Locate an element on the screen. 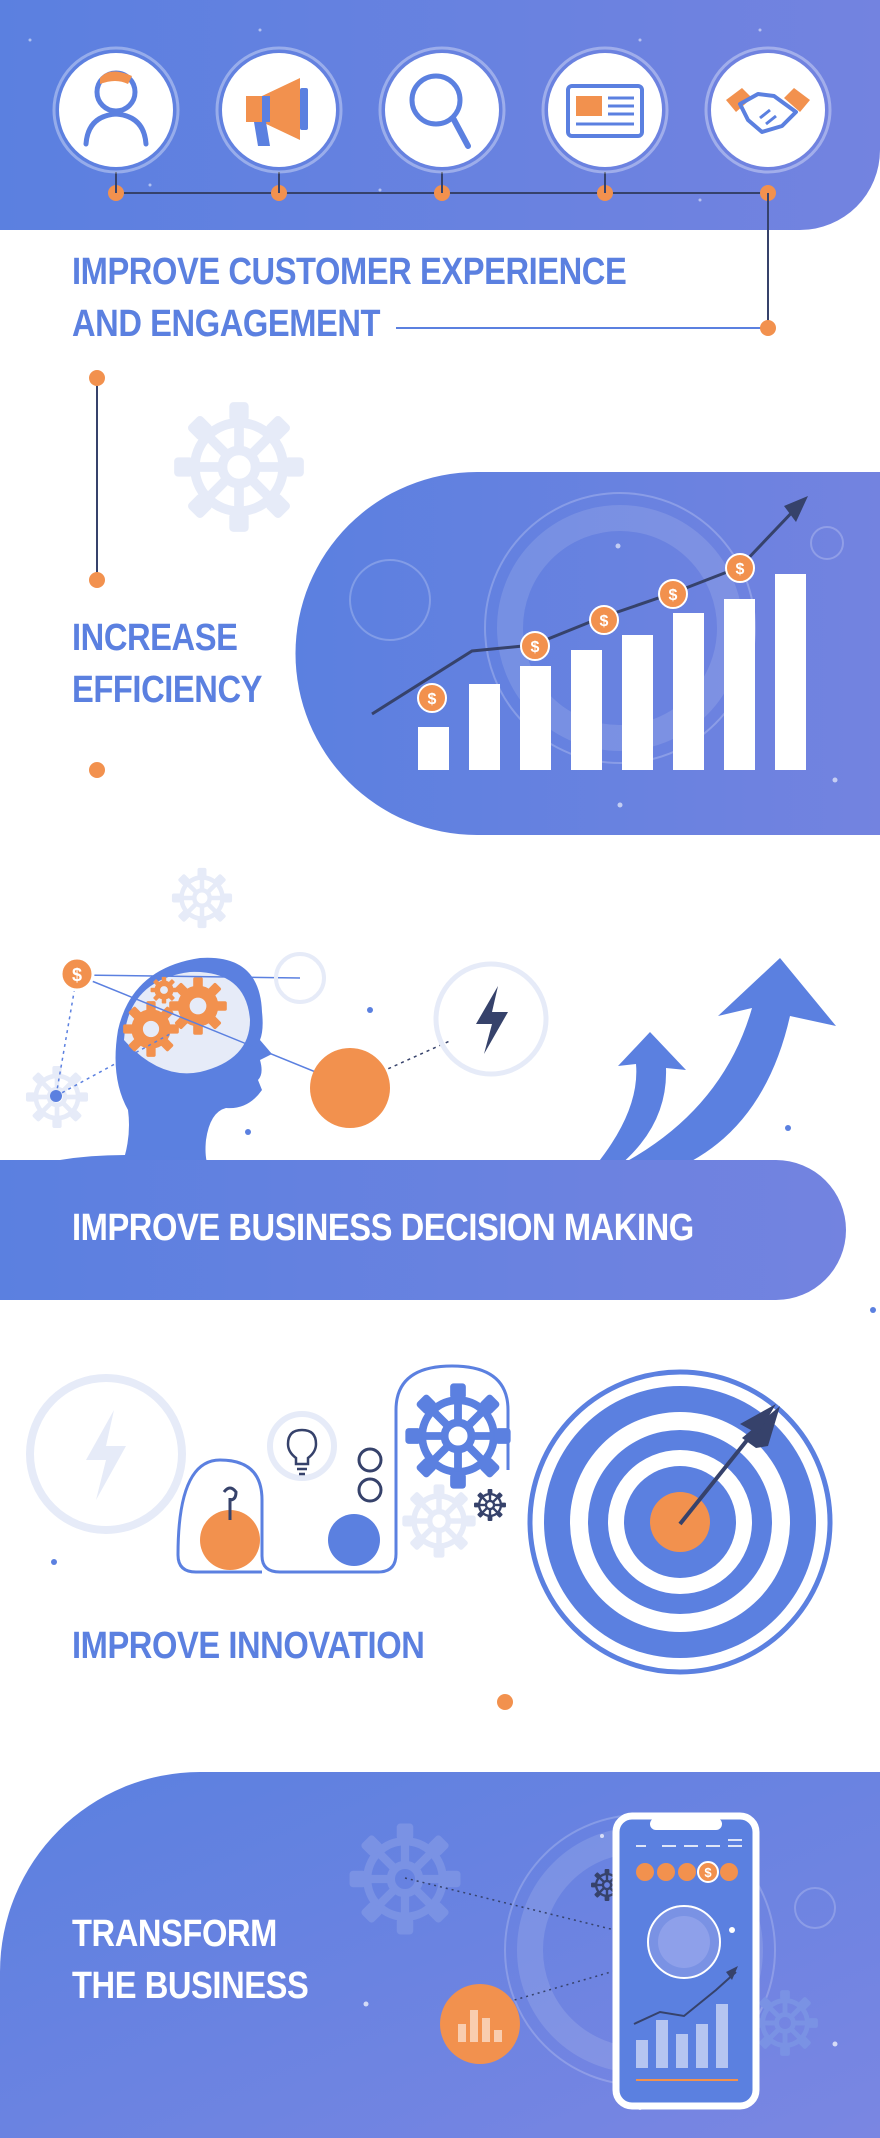 The height and width of the screenshot is (2138, 880). megaphone-icon is located at coordinates (279, 110).